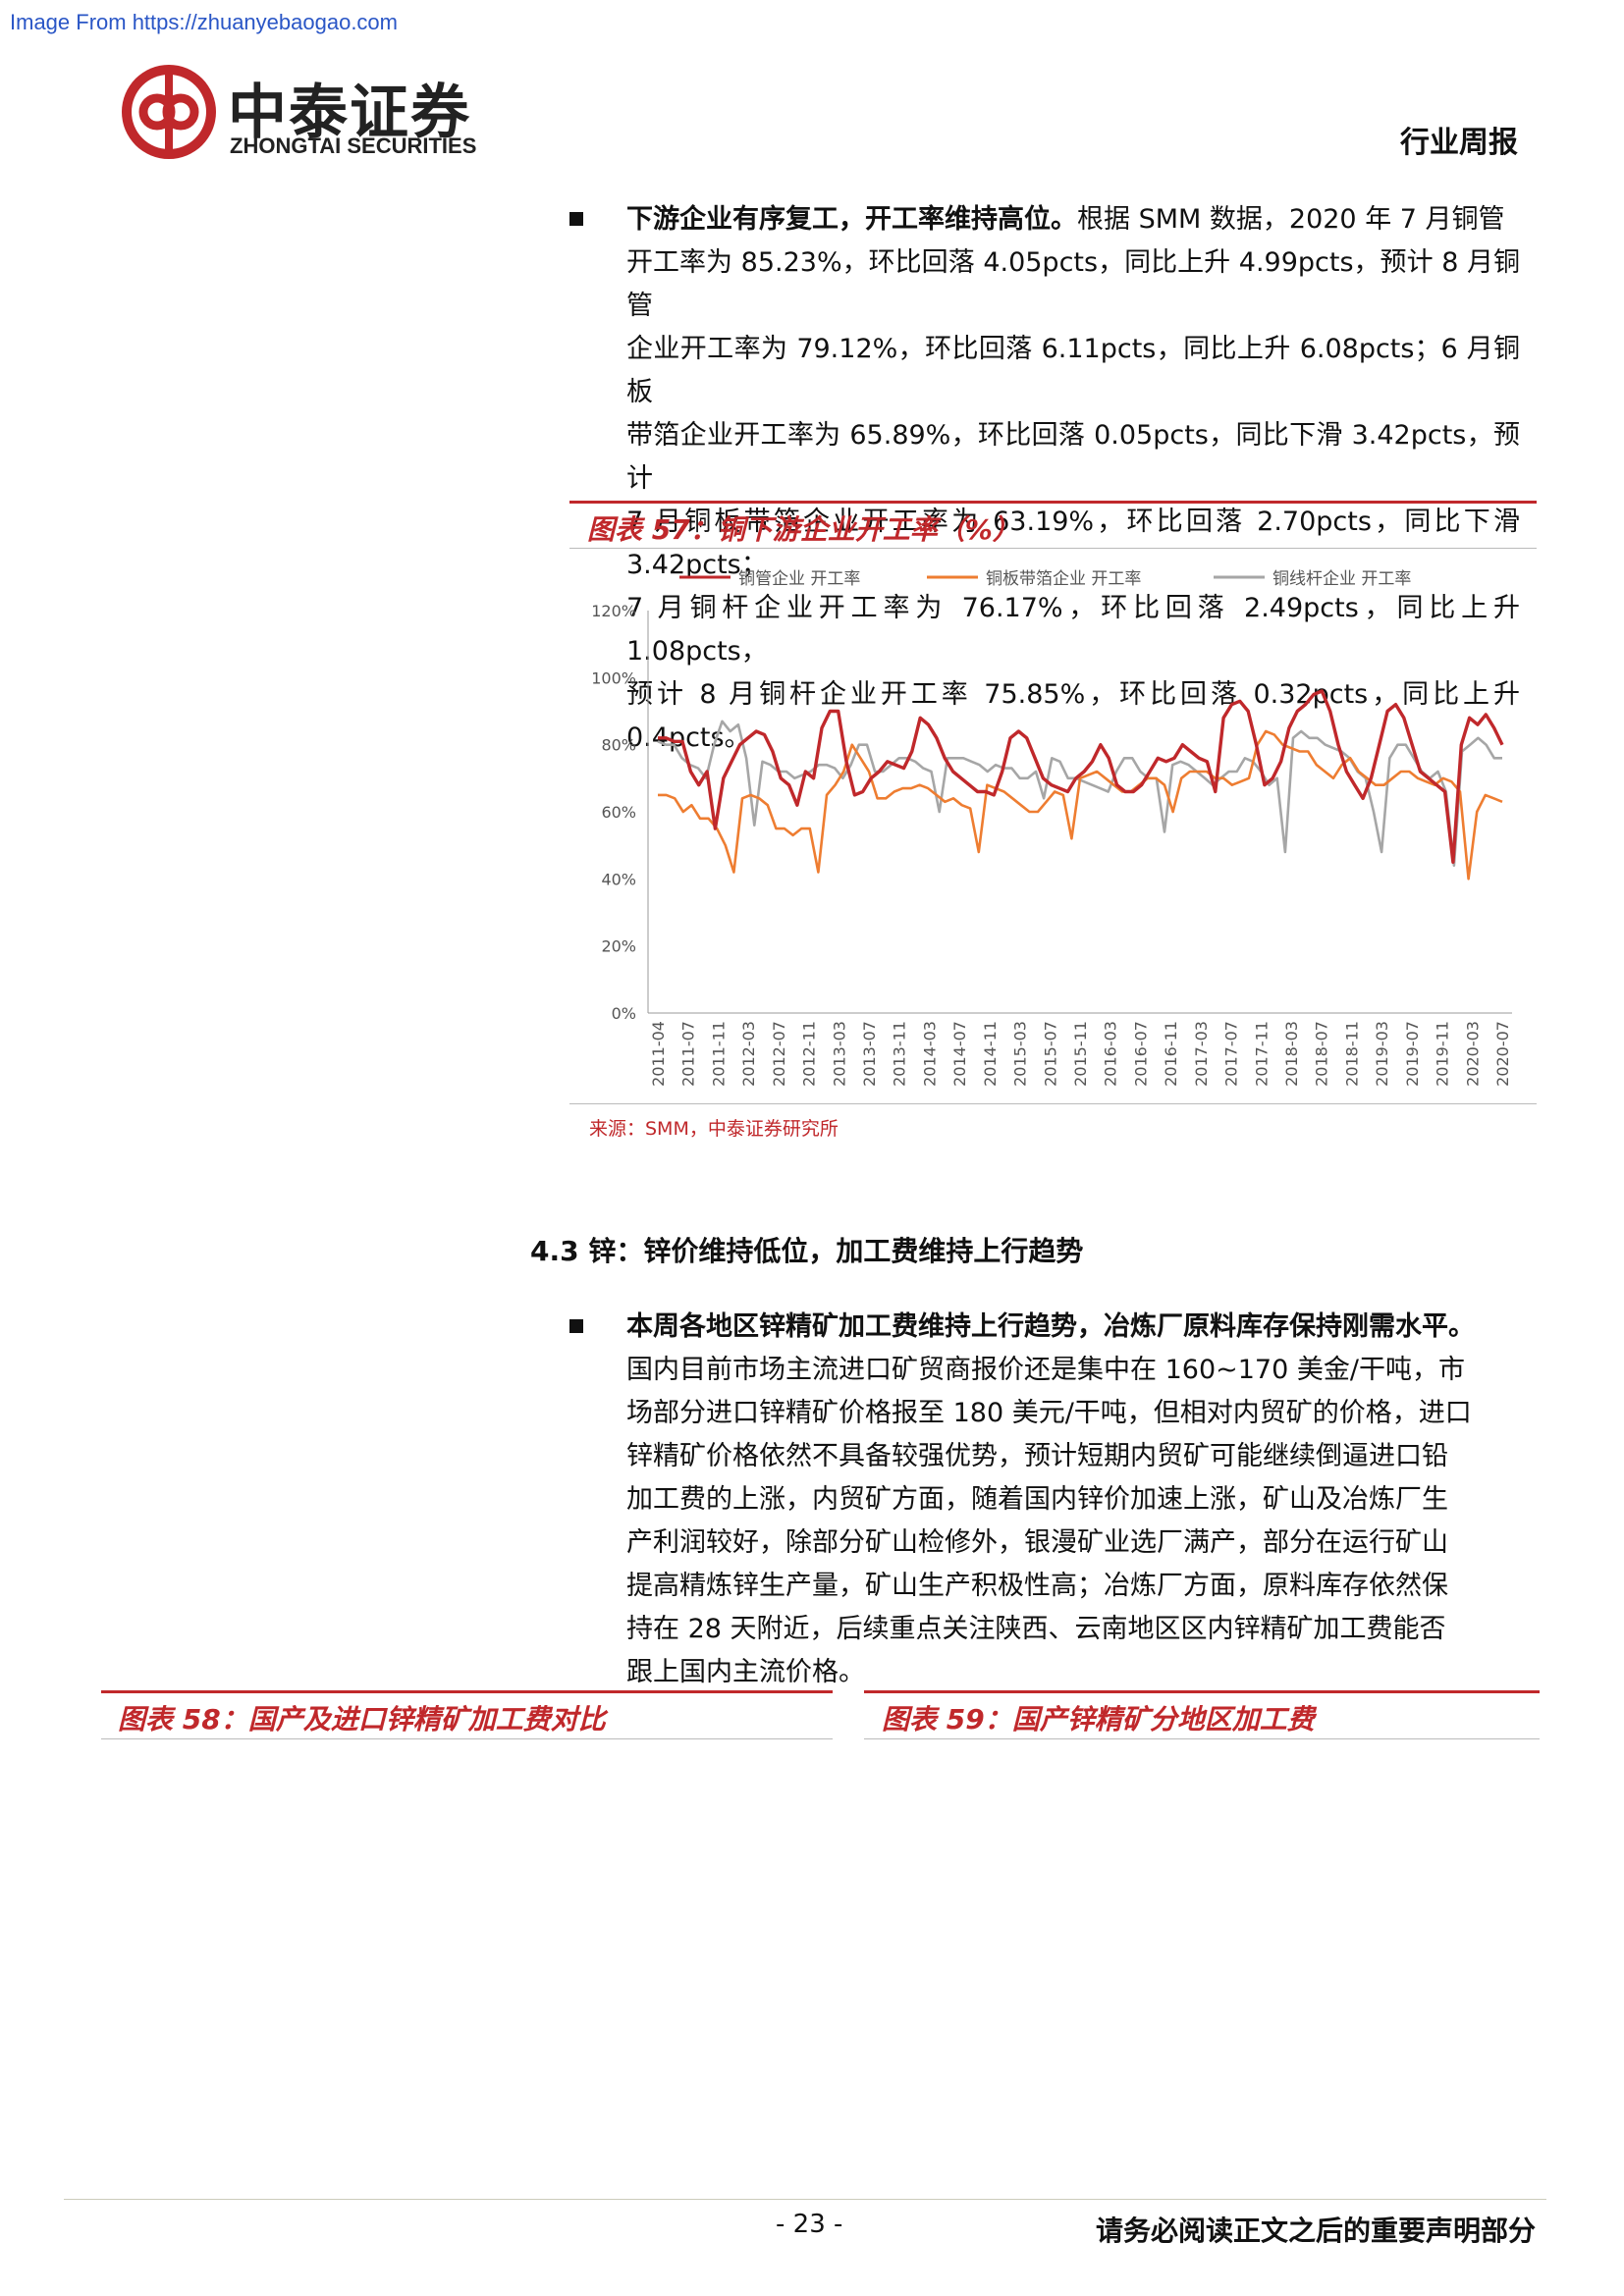 Image resolution: width=1624 pixels, height=2296 pixels. I want to click on para2-line-4: 产利润较好，除部分矿山检修外，银漫矿业选厂满产，部分在运行矿山, so click(1037, 1543).